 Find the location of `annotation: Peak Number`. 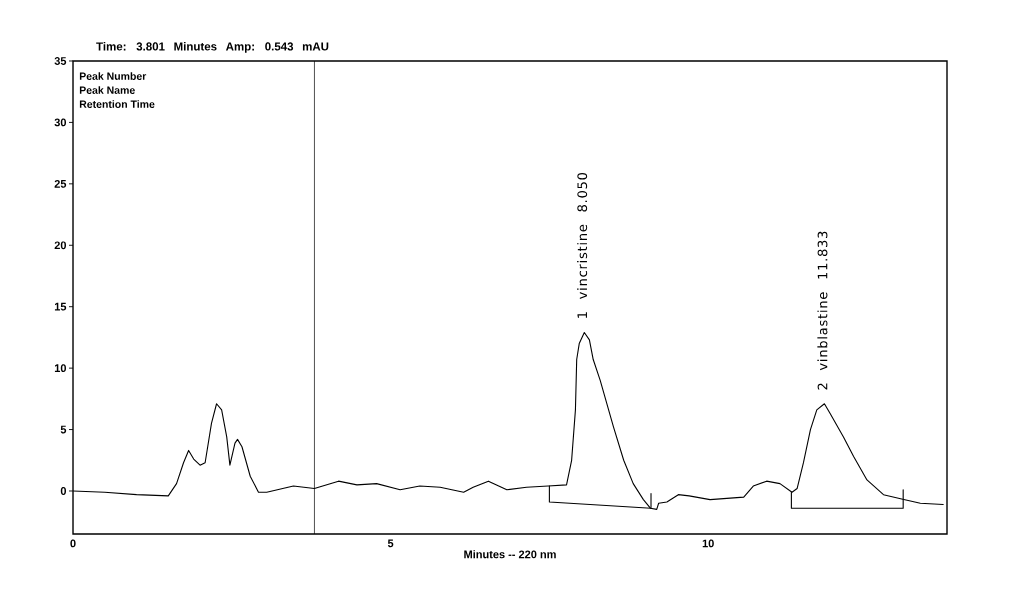

annotation: Peak Number is located at coordinates (113, 76).